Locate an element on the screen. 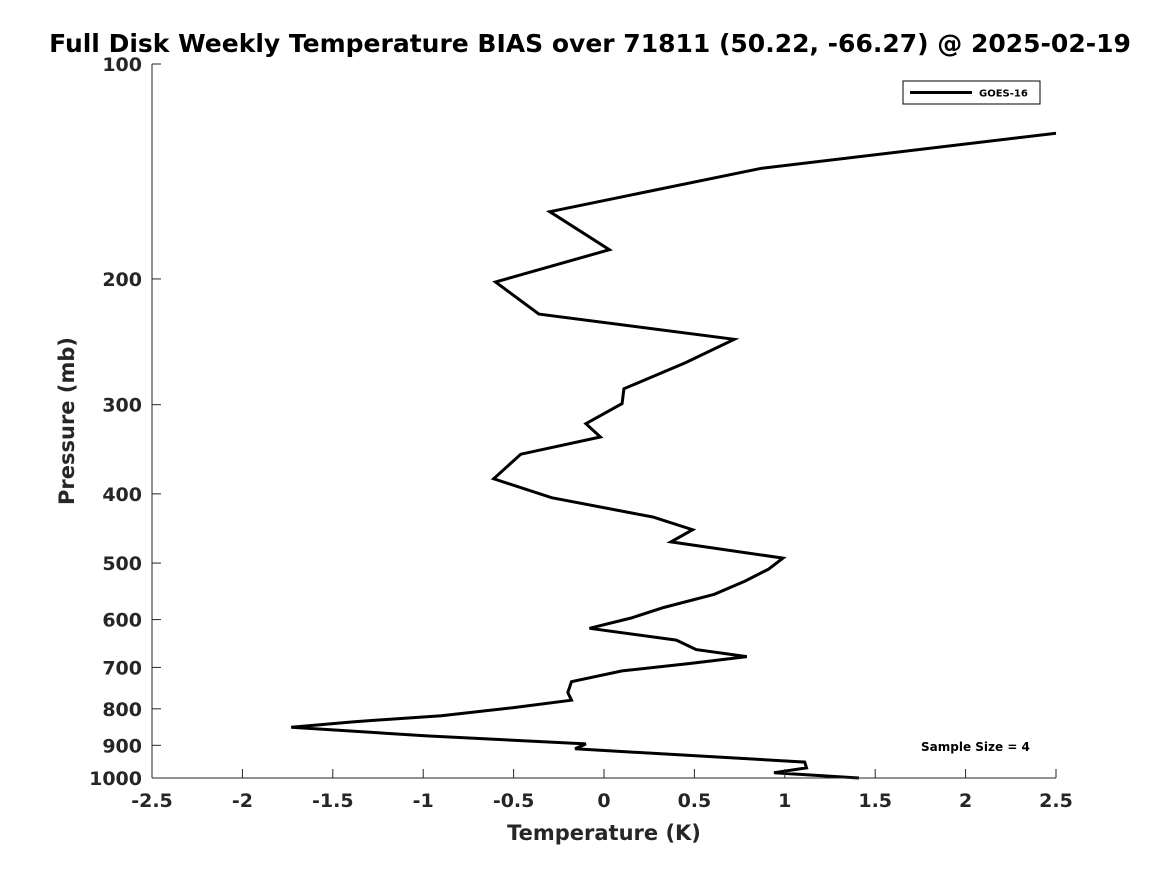  x-tick-label: -1 is located at coordinates (423, 801).